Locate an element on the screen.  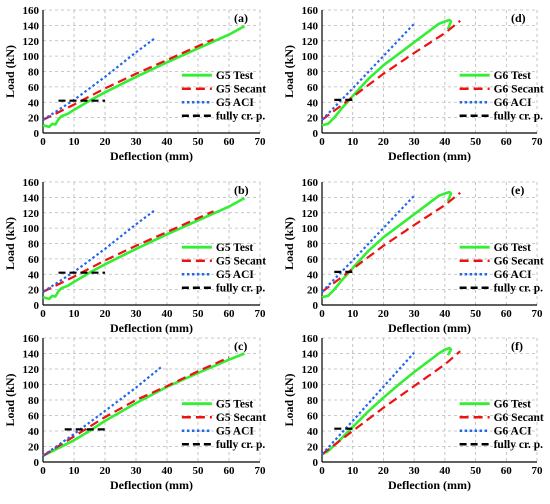
legend-label: G5 Secant is located at coordinates (241, 262).